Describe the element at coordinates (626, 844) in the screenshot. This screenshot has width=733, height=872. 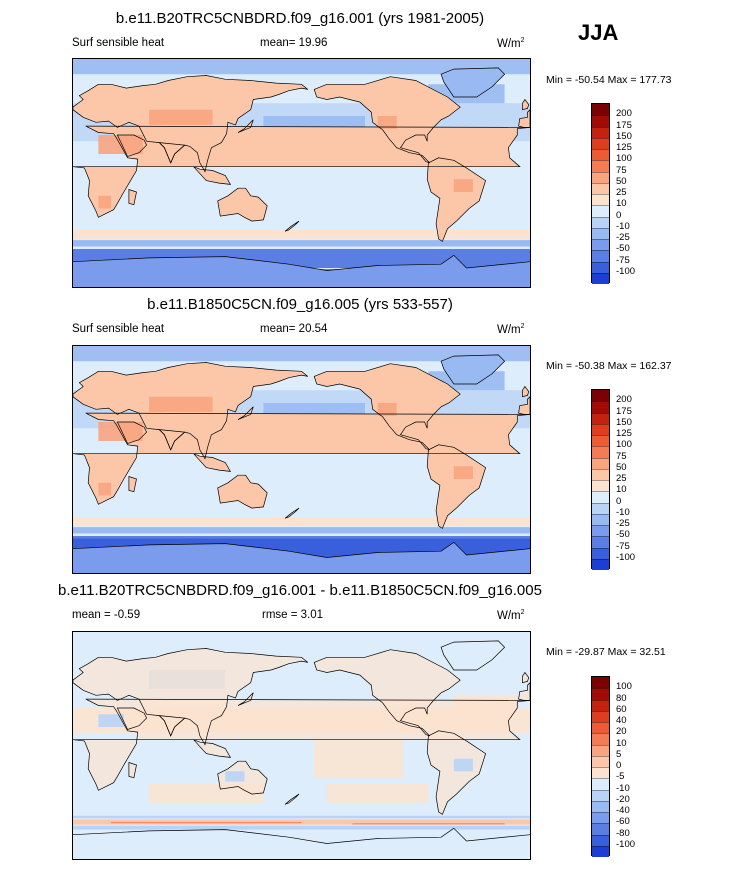
I see `colorbar-tick-label: -100` at that location.